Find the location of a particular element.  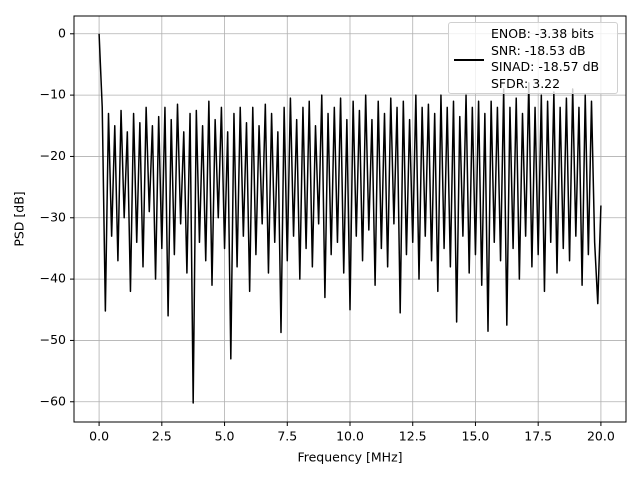

x-axis-label: Frequency [MHz] is located at coordinates (349, 457).